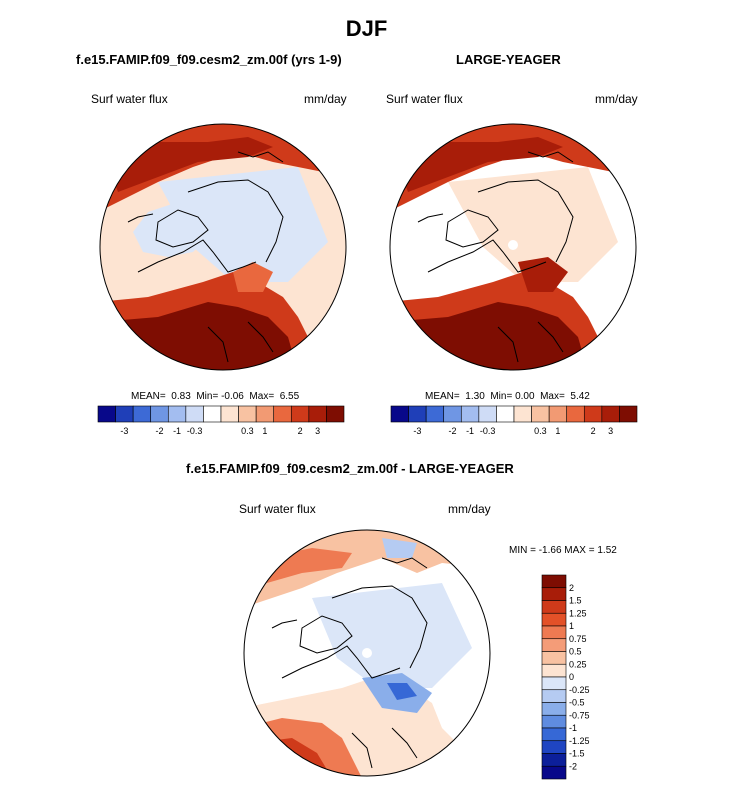  Describe the element at coordinates (513, 247) in the screenshot. I see `panel-2-polar-map` at that location.